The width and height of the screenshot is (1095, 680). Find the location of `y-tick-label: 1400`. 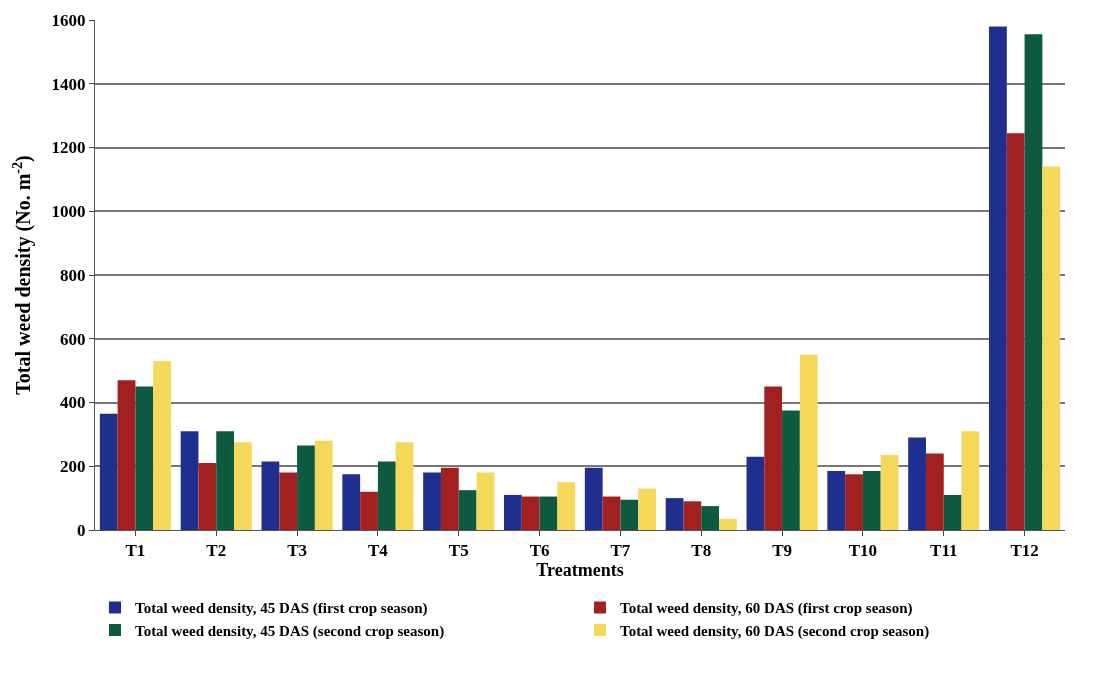

y-tick-label: 1400 is located at coordinates (68, 84).